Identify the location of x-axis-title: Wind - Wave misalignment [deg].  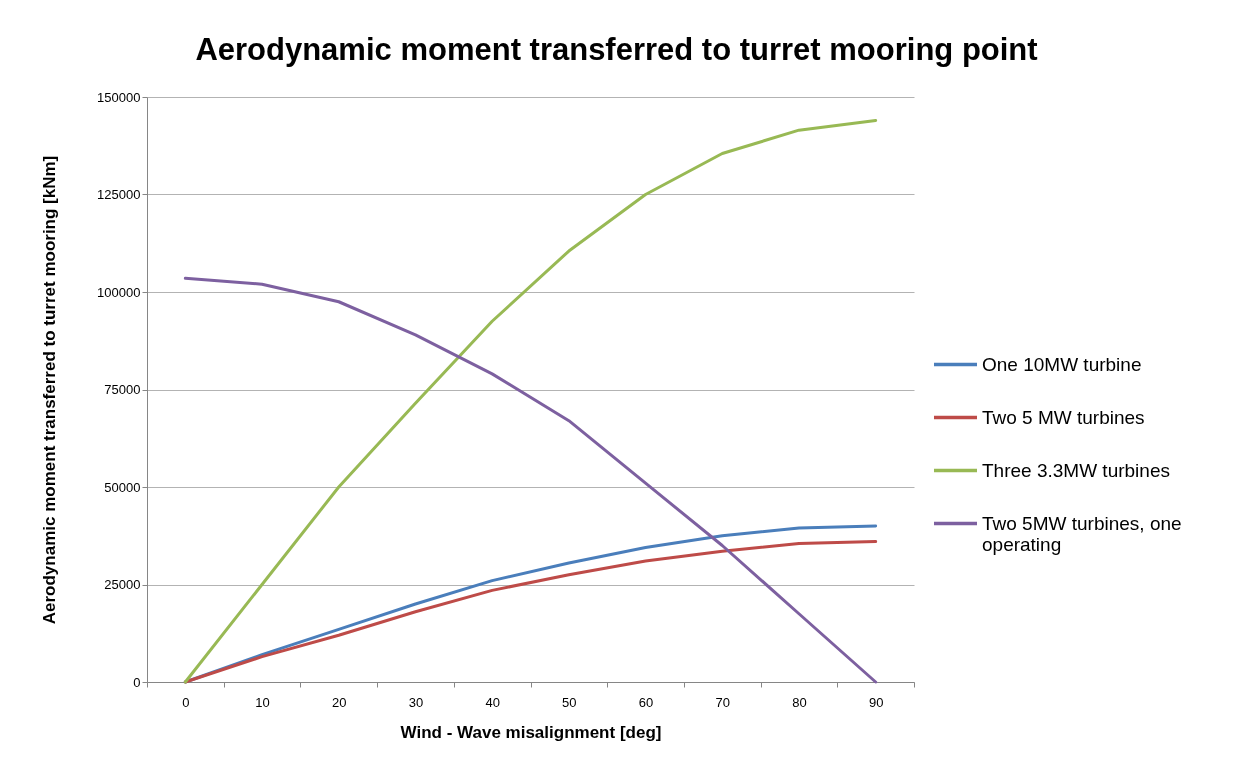
(531, 732).